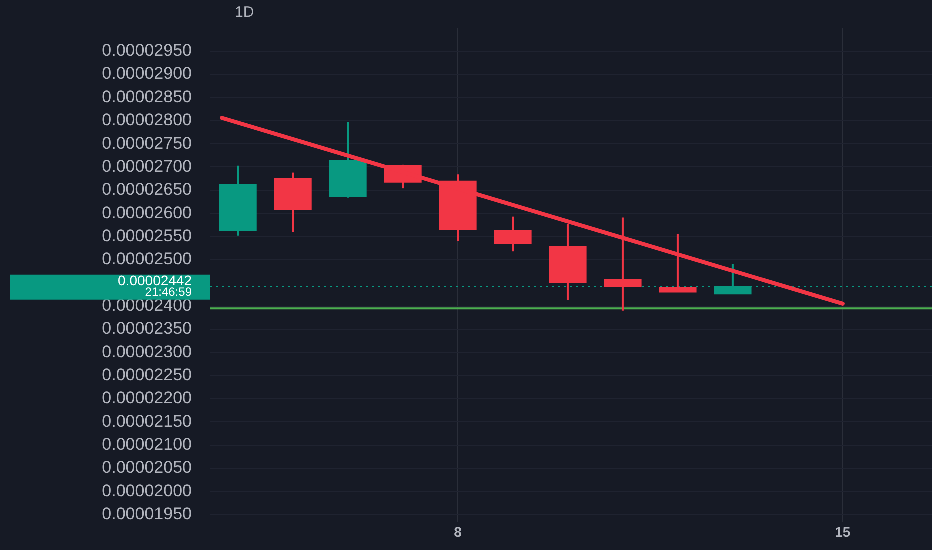  What do you see at coordinates (147, 96) in the screenshot?
I see `y-tick-label: 0.00002850` at bounding box center [147, 96].